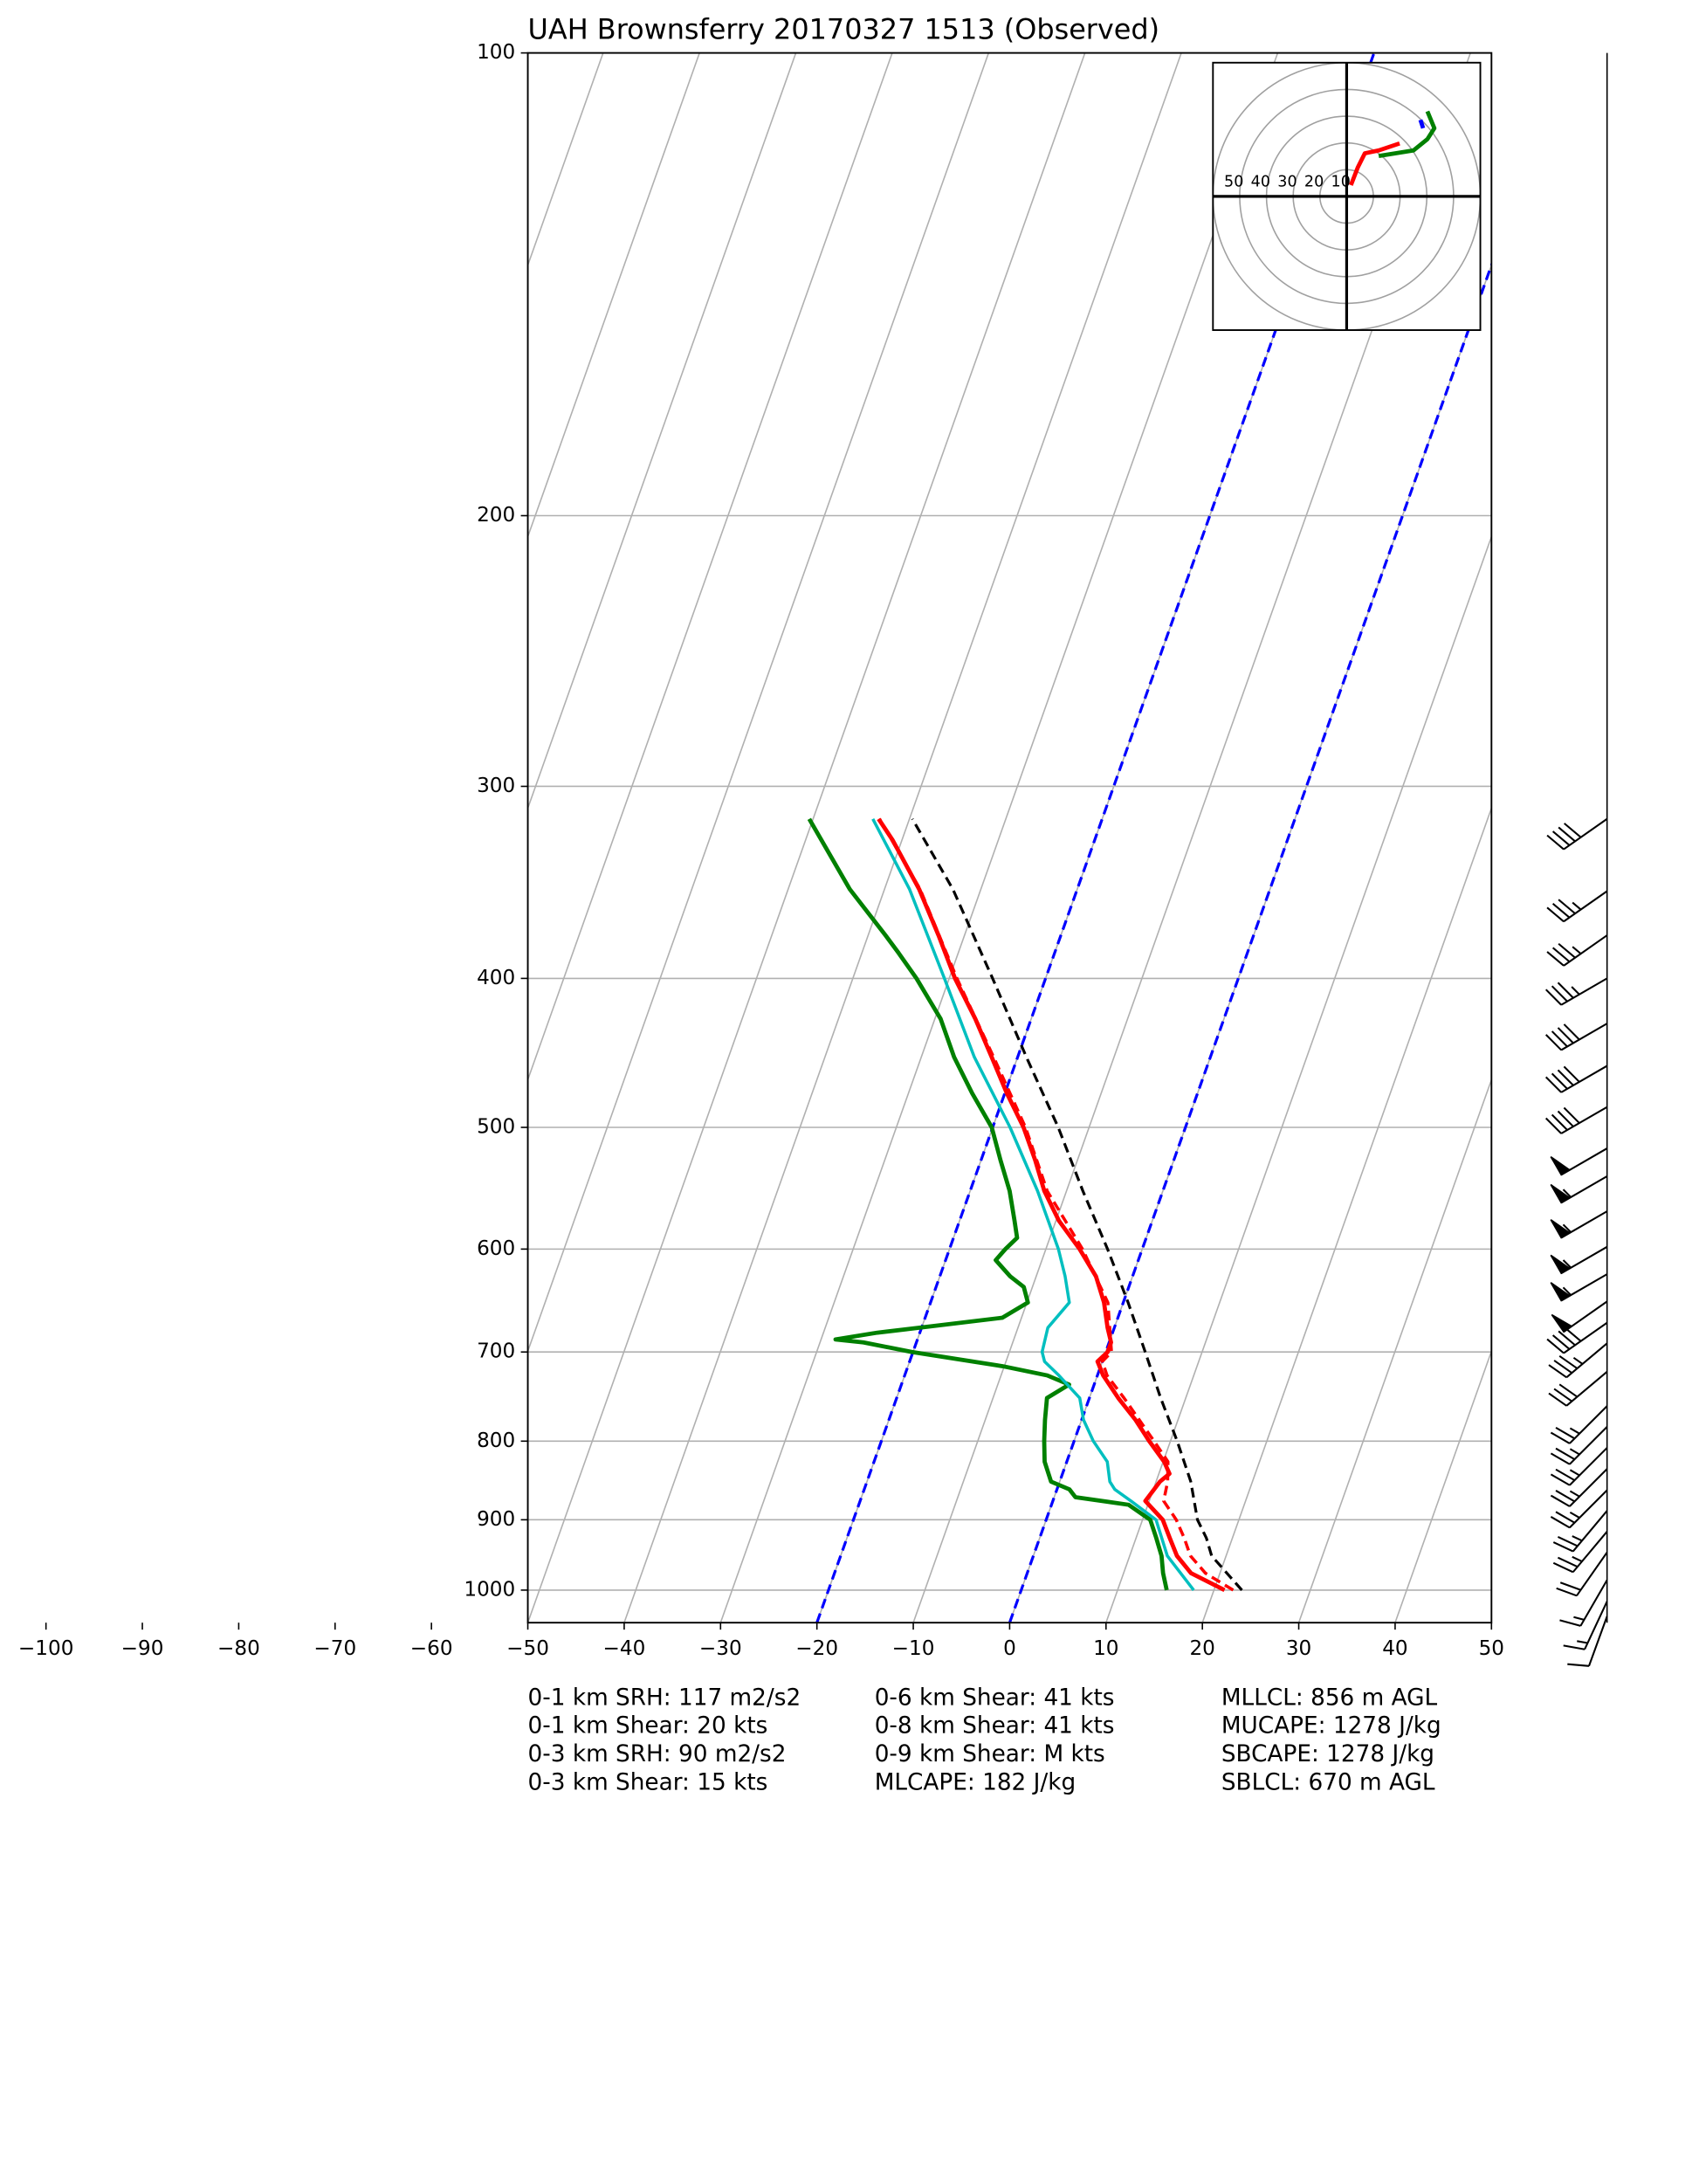 The height and width of the screenshot is (2184, 1699). What do you see at coordinates (489, 1589) in the screenshot?
I see `y-tick-label: 1000` at bounding box center [489, 1589].